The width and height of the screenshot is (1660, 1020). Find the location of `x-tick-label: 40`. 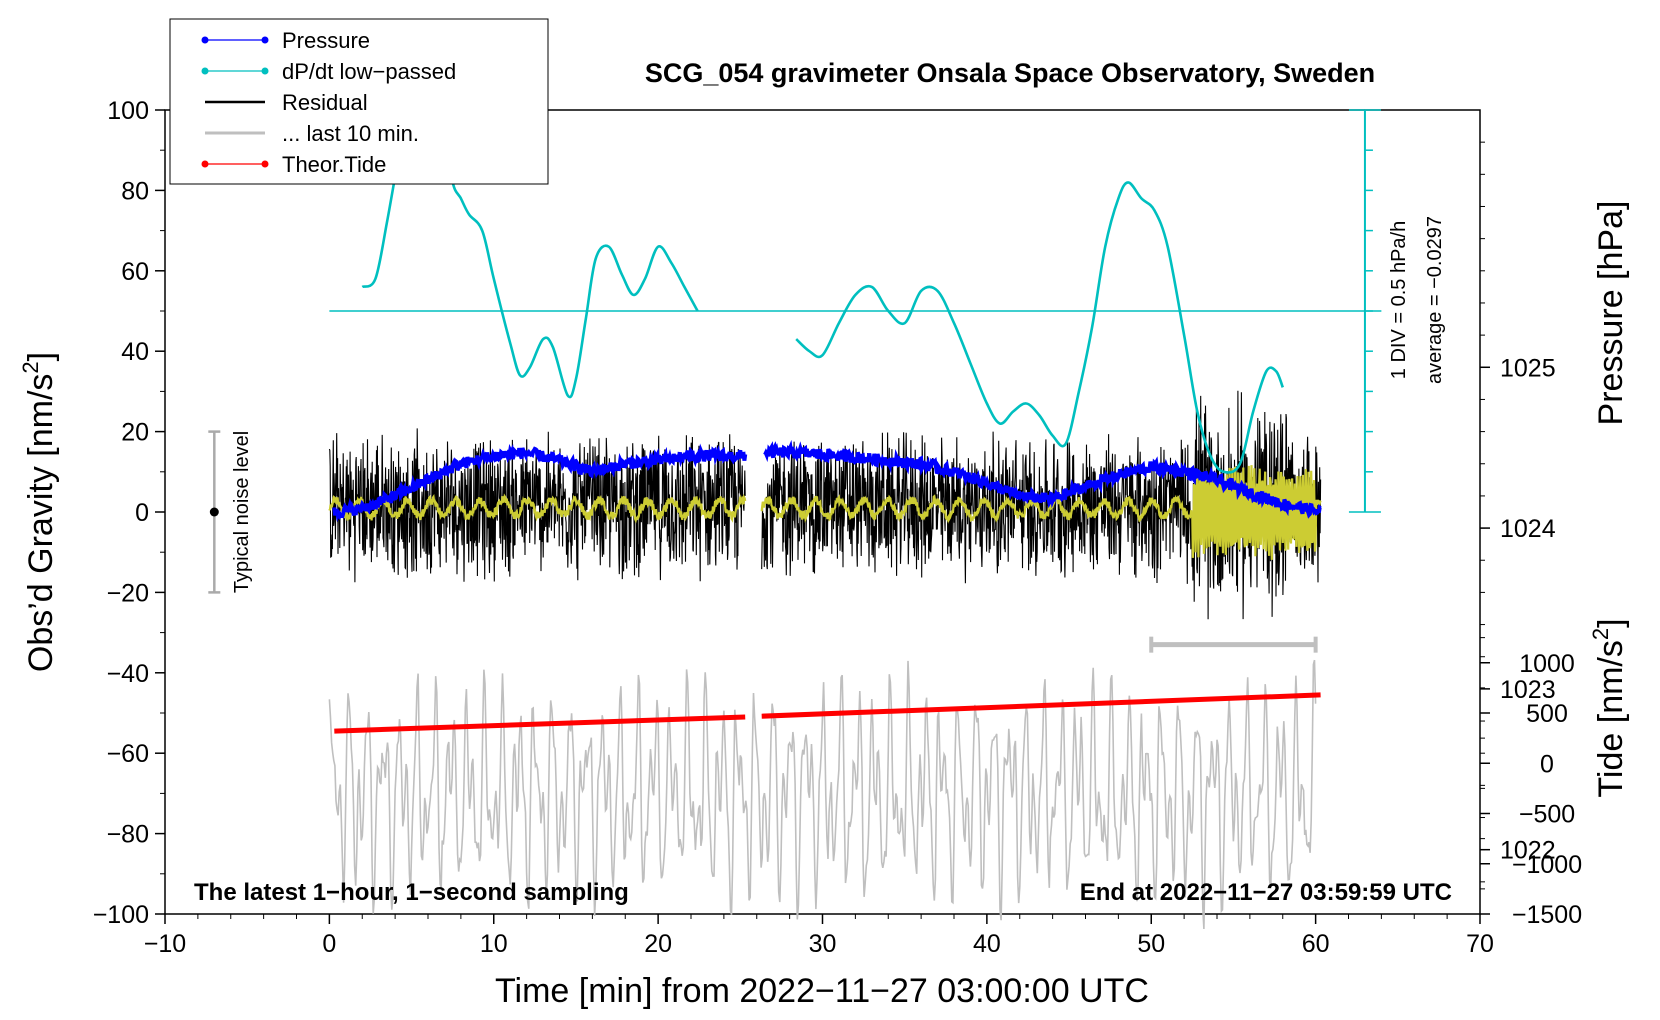

x-tick-label: 40 is located at coordinates (987, 944).